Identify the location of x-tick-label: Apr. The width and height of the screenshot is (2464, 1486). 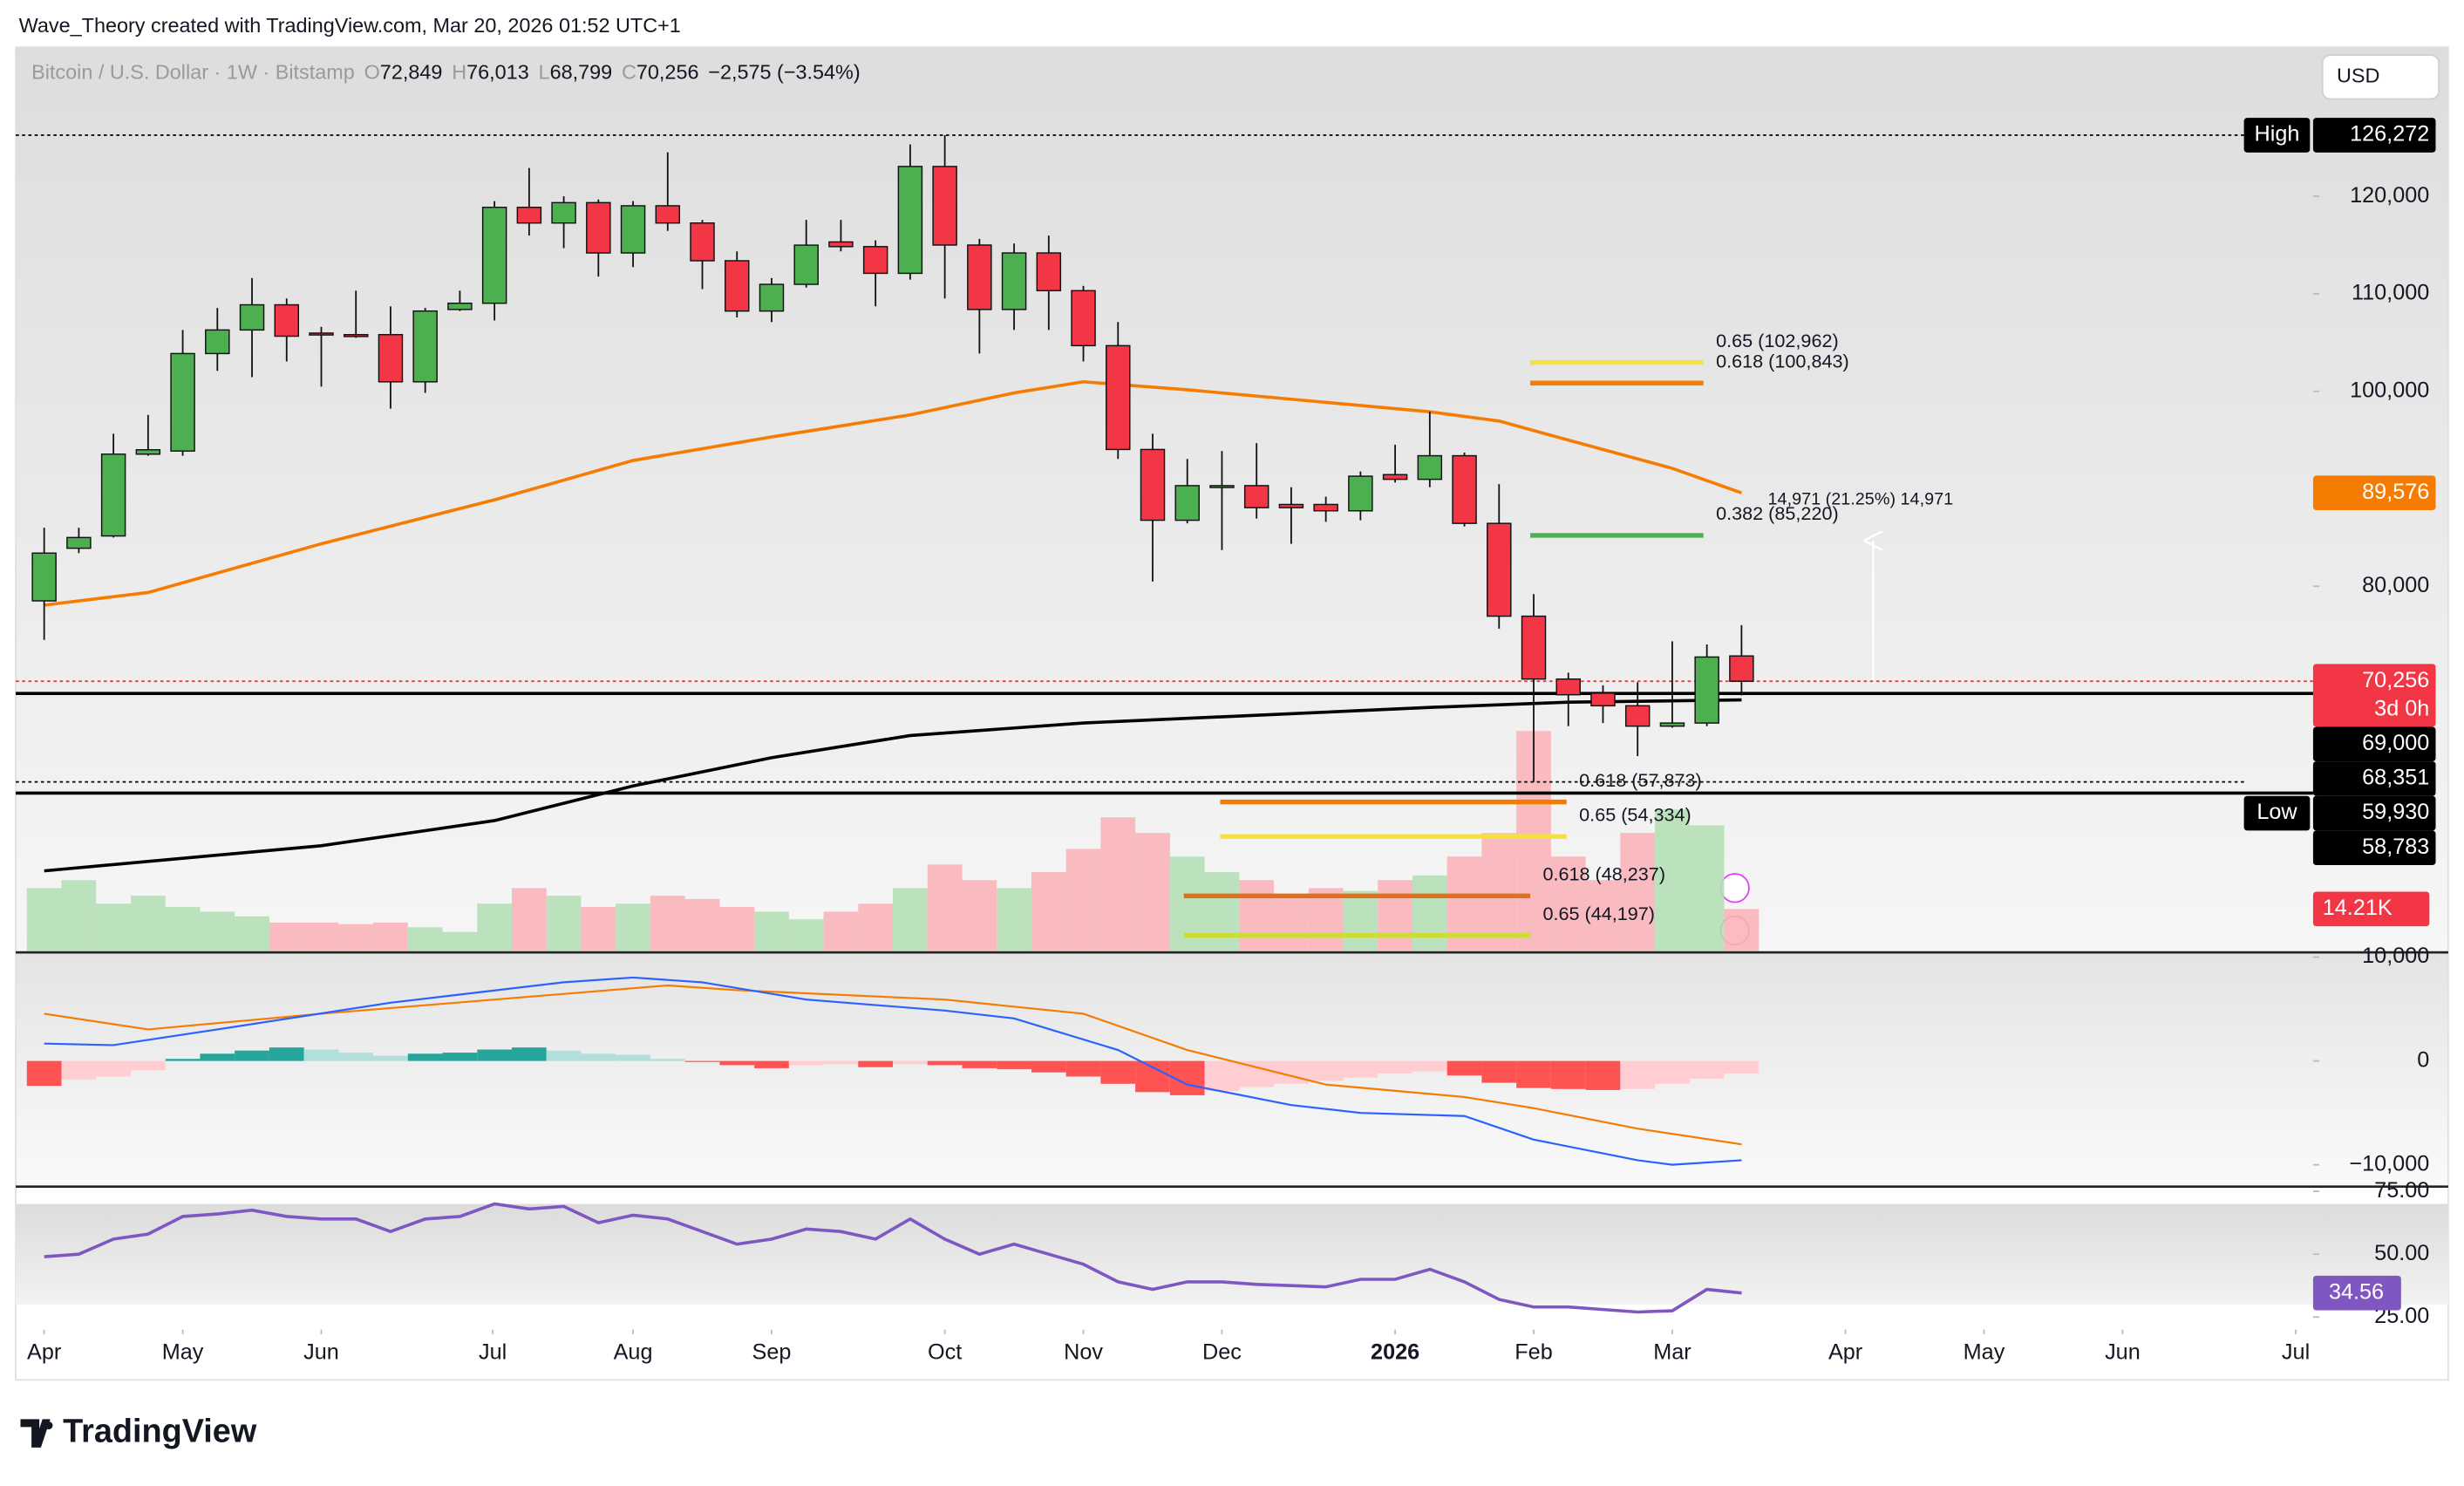
(44, 1351).